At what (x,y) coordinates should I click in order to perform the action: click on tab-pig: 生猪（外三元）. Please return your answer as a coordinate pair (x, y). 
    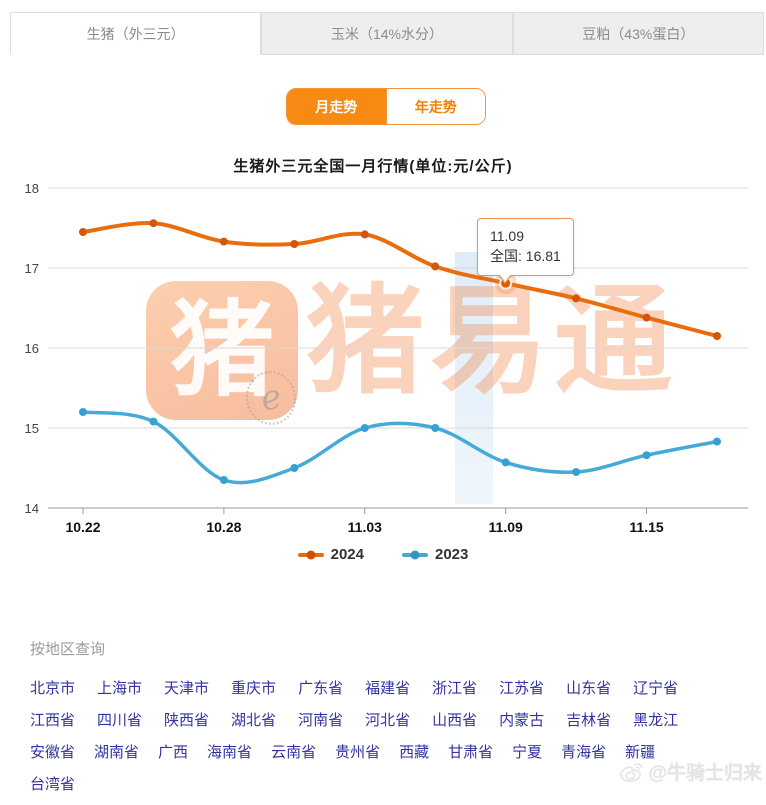
    Looking at the image, I should click on (136, 33).